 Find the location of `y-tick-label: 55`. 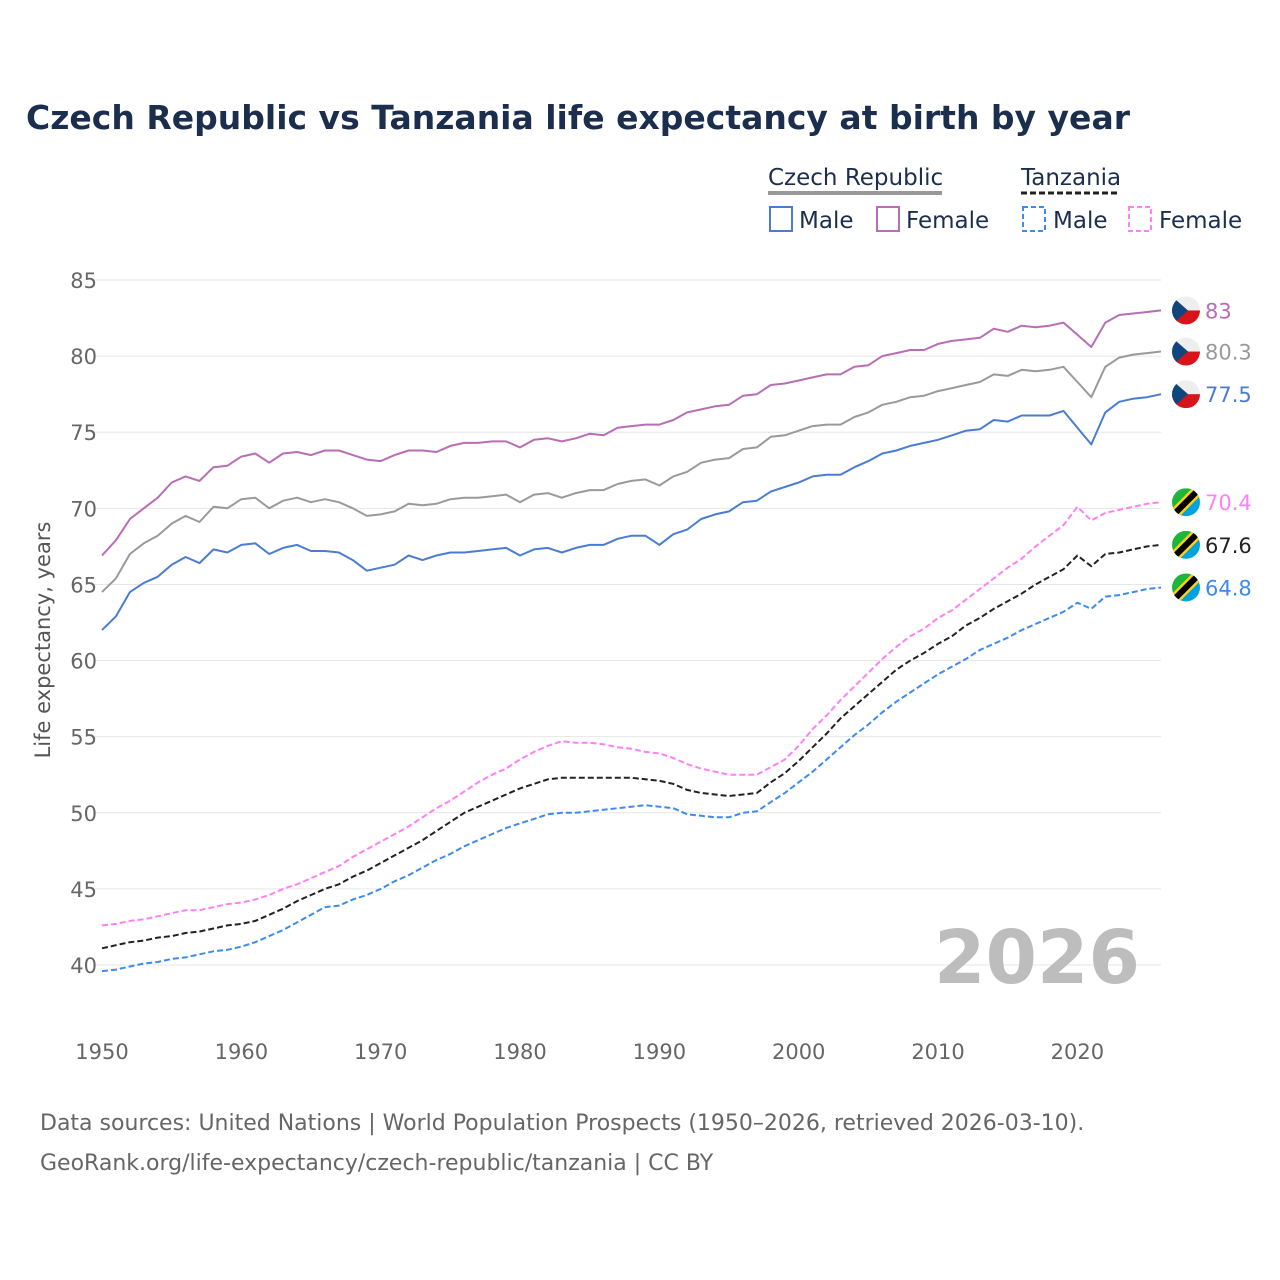

y-tick-label: 55 is located at coordinates (83, 738).